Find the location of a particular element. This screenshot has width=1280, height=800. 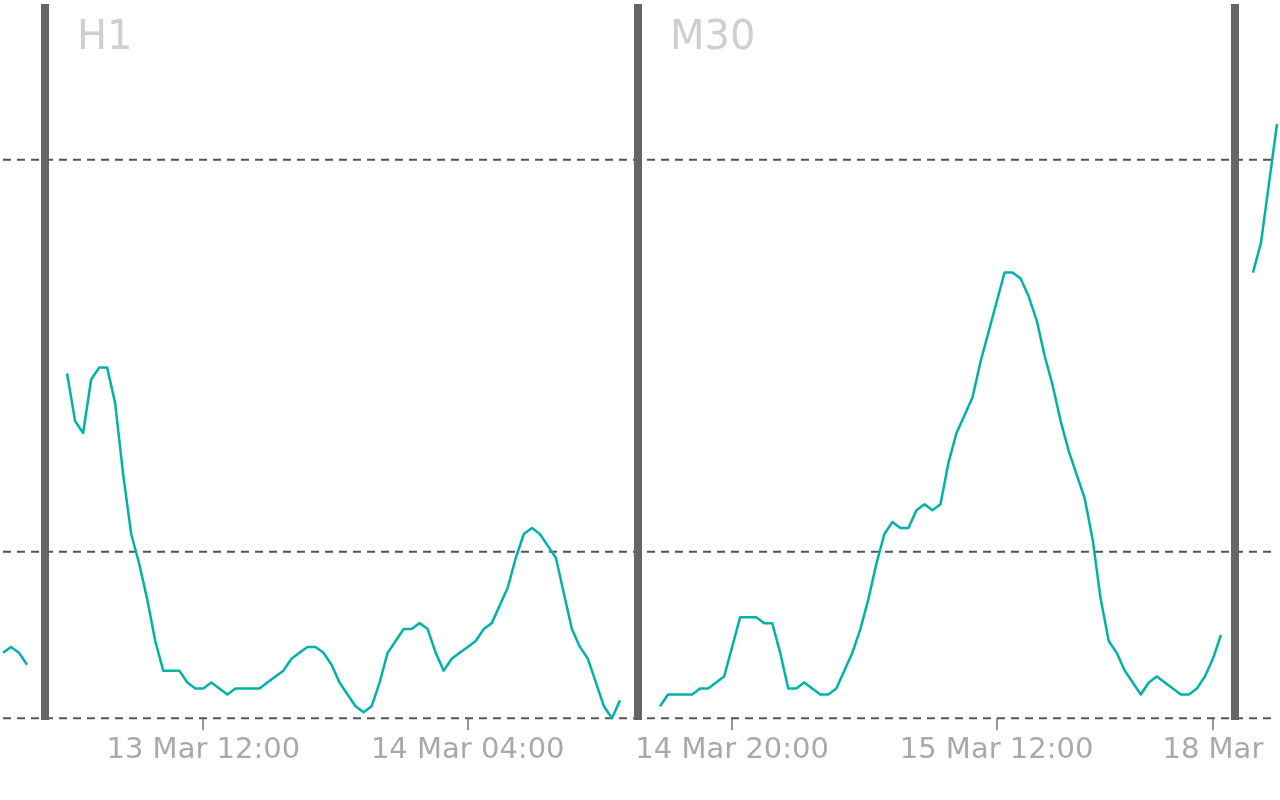

x-tick-label: 15 Mar 12:00 is located at coordinates (996, 748).